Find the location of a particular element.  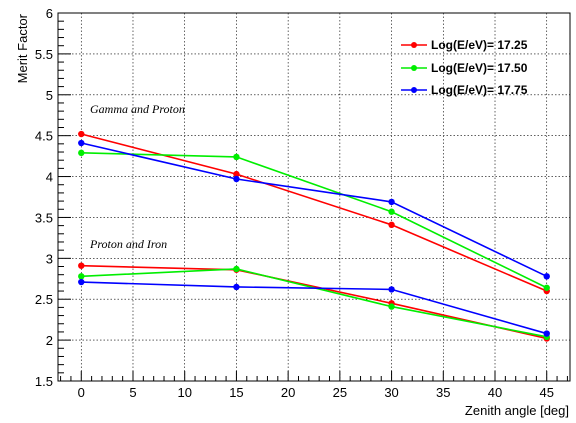

y-tick-label: 3 is located at coordinates (49, 258).